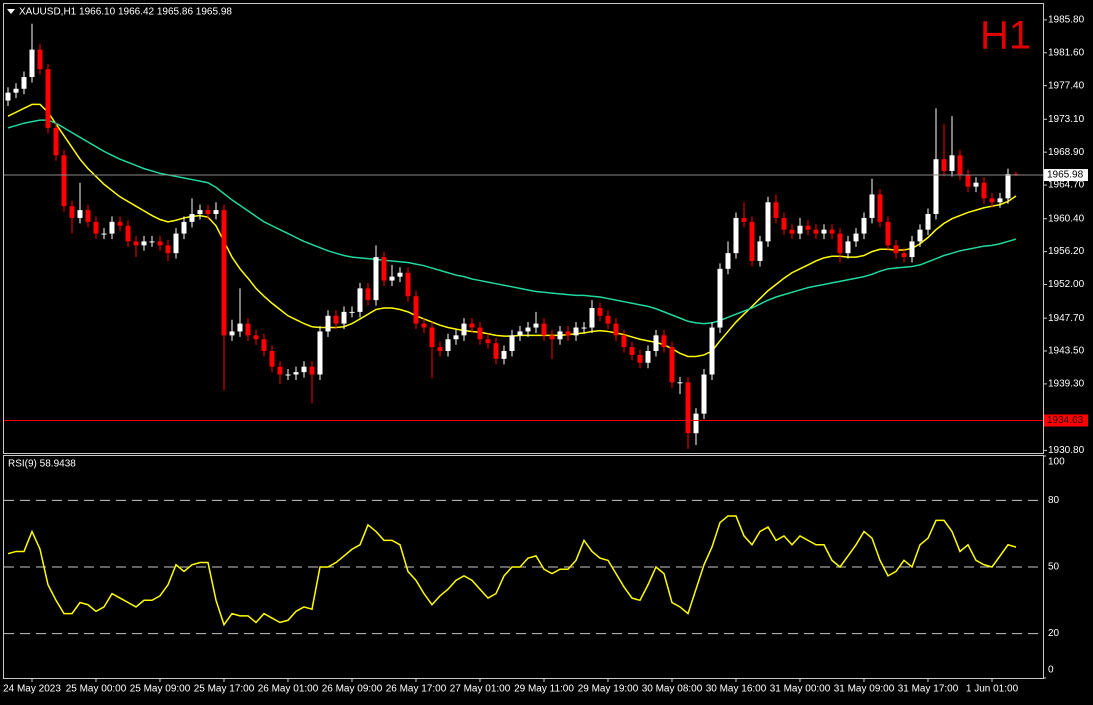 This screenshot has height=705, width=1093. I want to click on y-tick-label: 1943.50, so click(1066, 351).